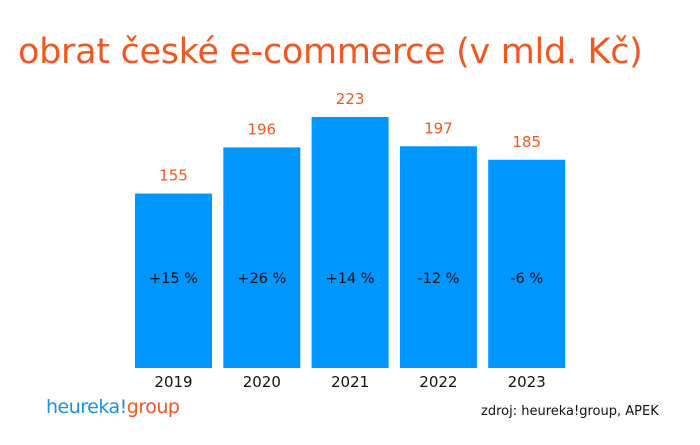  What do you see at coordinates (173, 176) in the screenshot?
I see `value-label: 155` at bounding box center [173, 176].